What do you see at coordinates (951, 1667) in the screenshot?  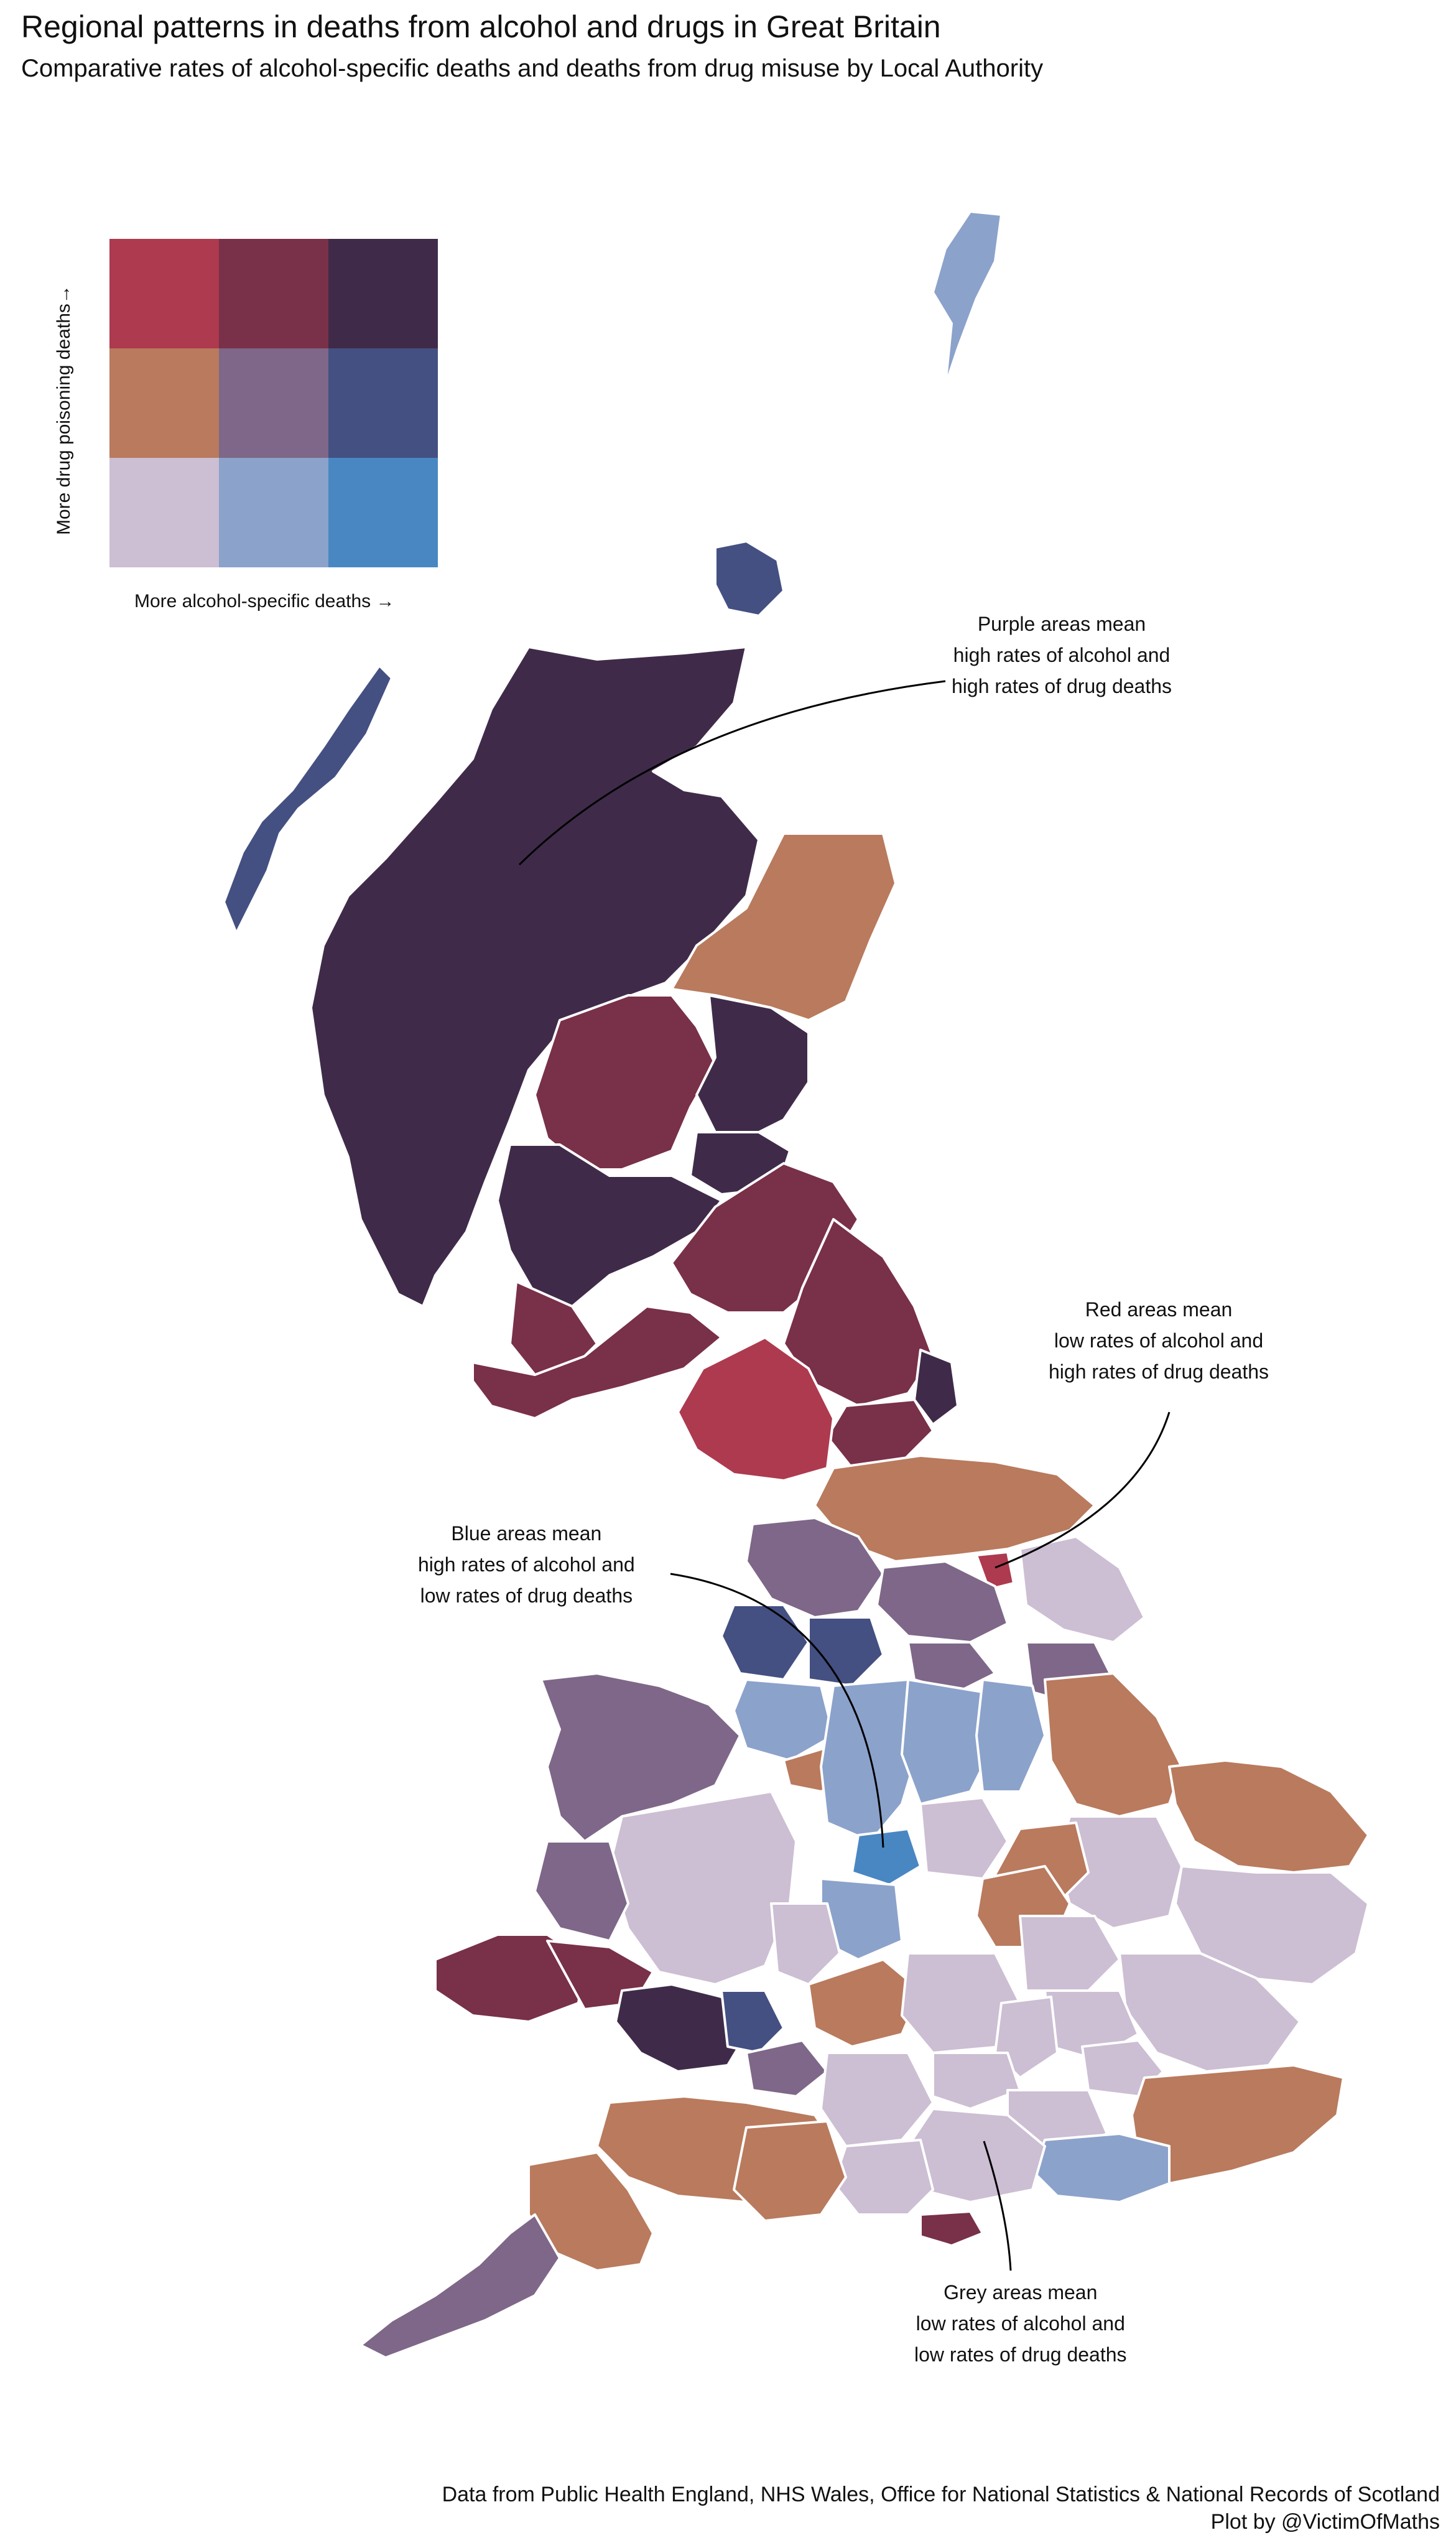 I see `map-region-south-yorkshire` at bounding box center [951, 1667].